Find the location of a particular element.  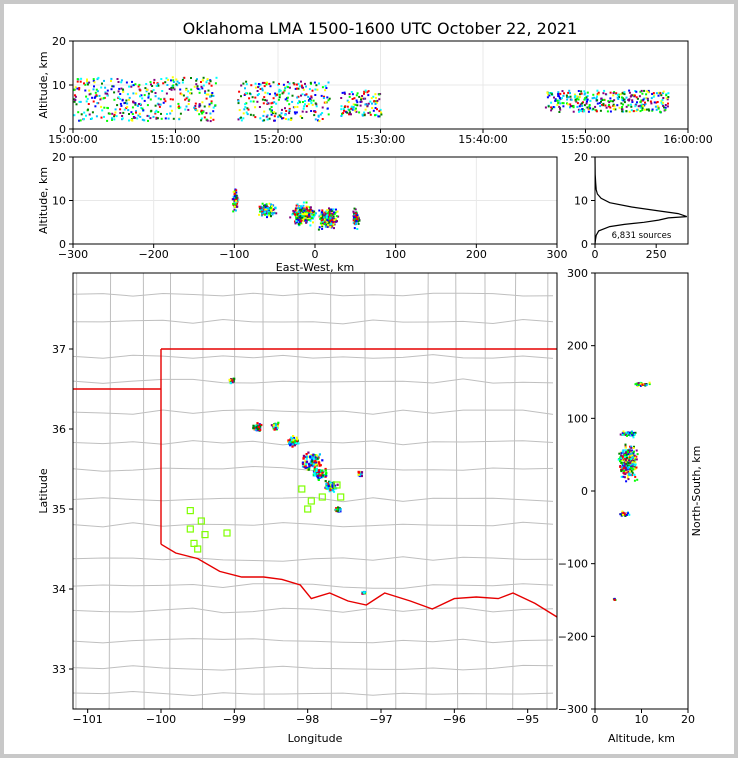

x-tick-label: −101 is located at coordinates (88, 719).